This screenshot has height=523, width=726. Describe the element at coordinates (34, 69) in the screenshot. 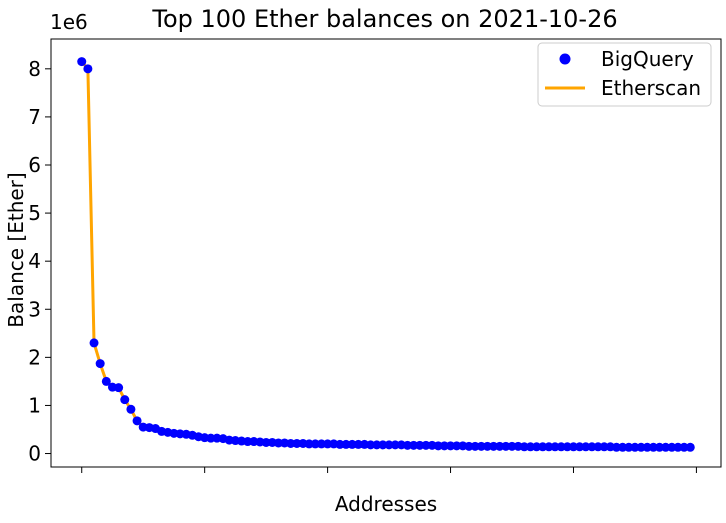

I see `y-tick-label: 8` at that location.